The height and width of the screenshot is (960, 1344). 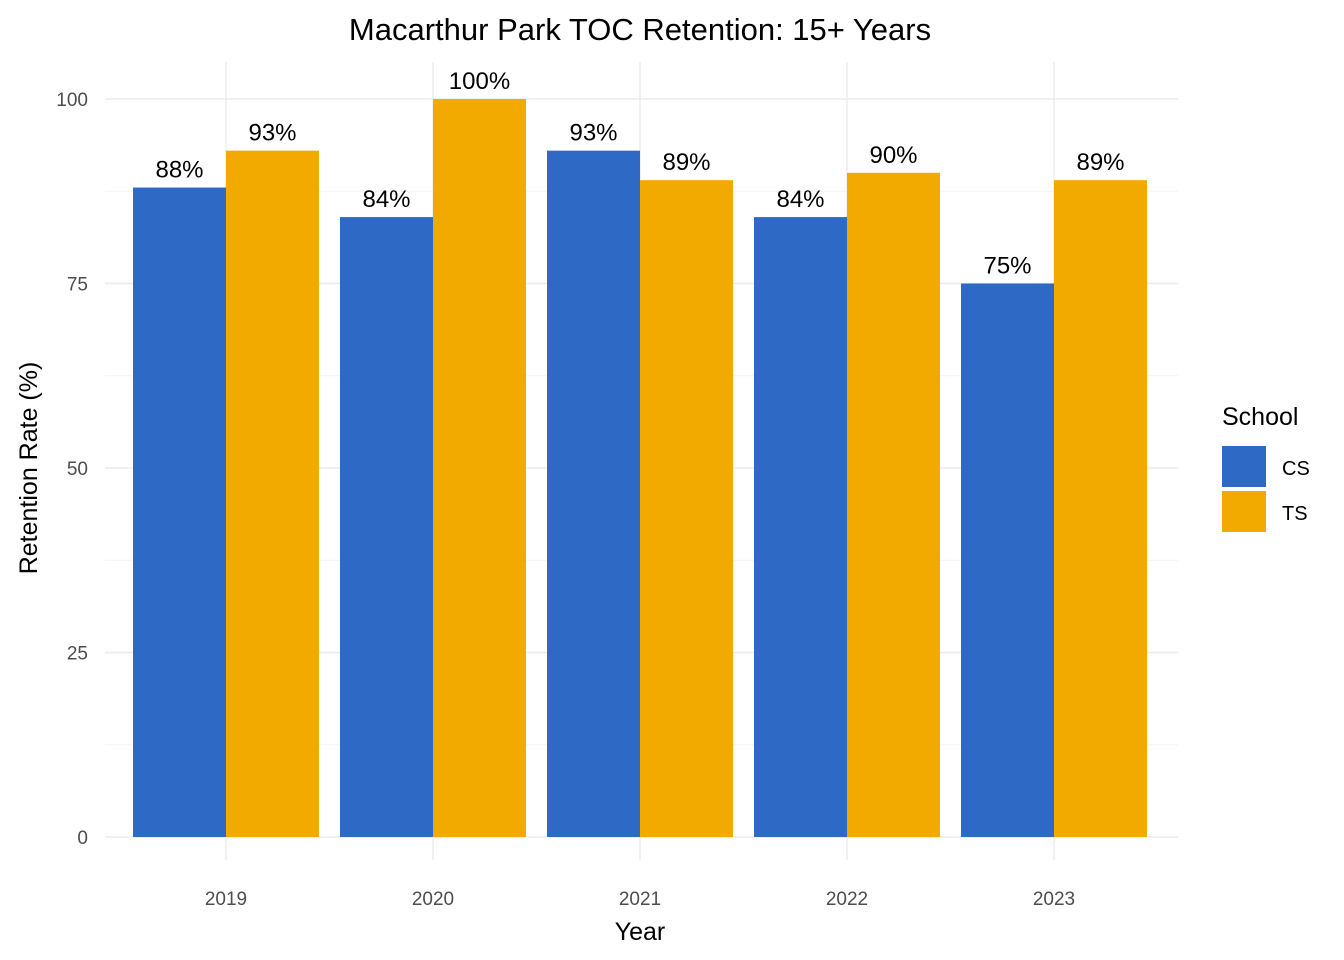 I want to click on data-label-cs-2023: 75%, so click(x=1007, y=266).